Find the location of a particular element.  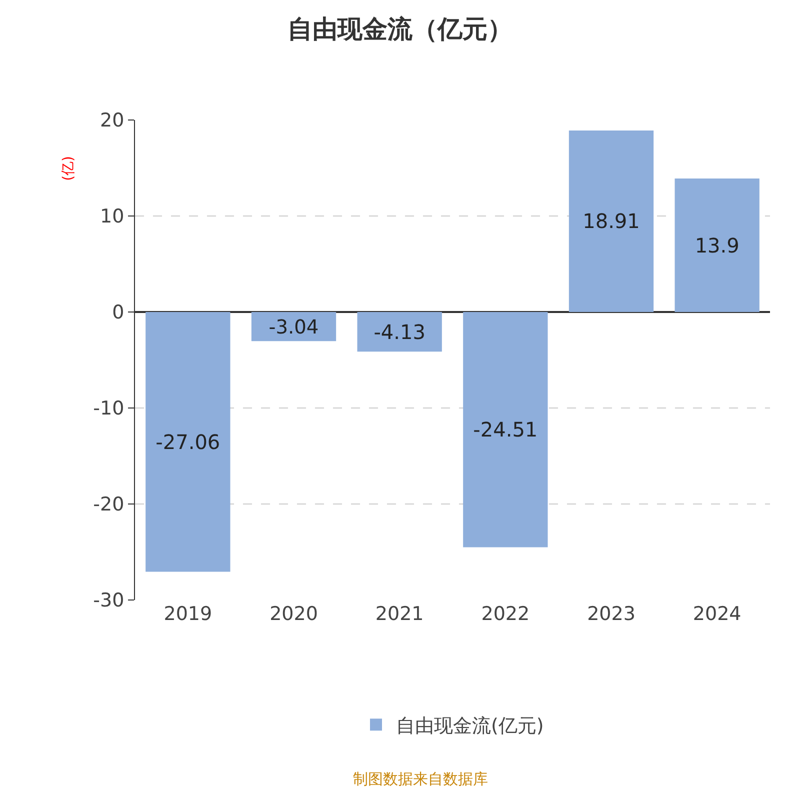

data-label: -4.13 is located at coordinates (400, 332).